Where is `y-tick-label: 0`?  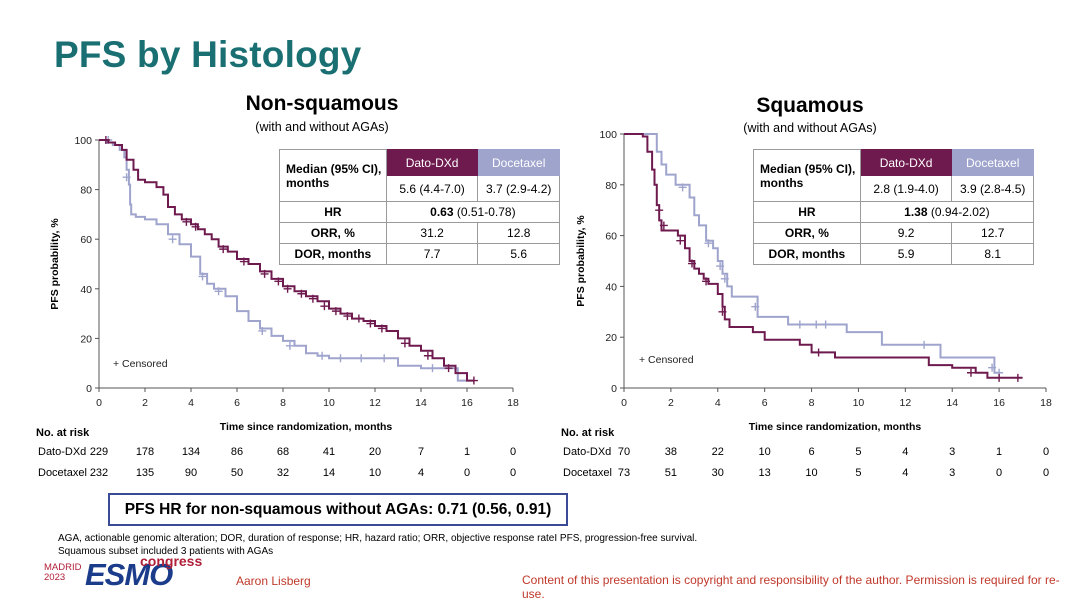 y-tick-label: 0 is located at coordinates (89, 389).